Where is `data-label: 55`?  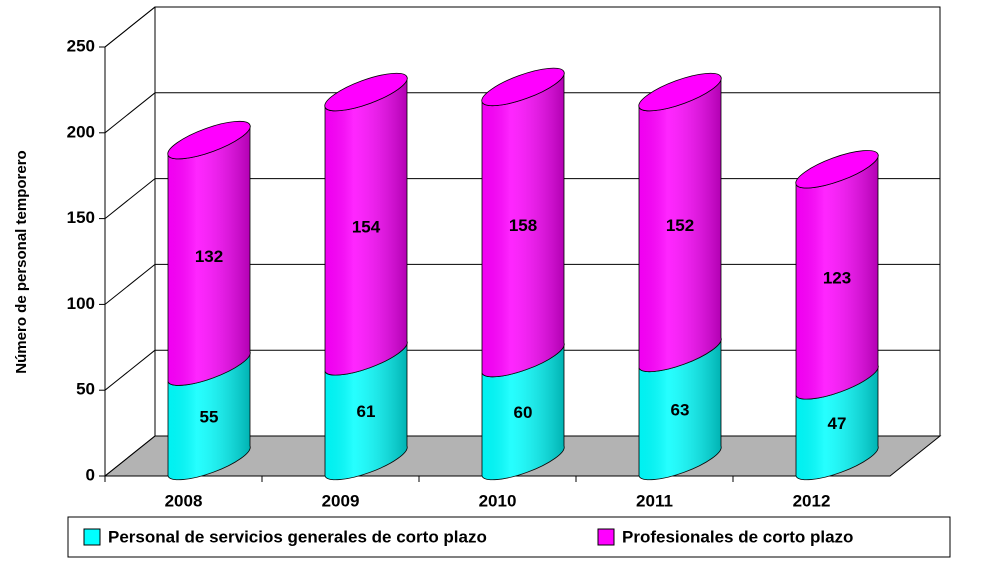 data-label: 55 is located at coordinates (209, 416).